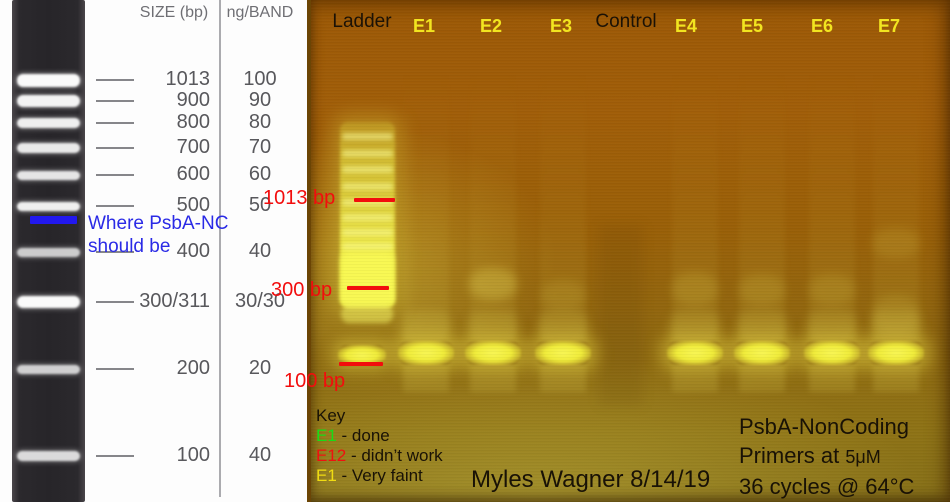 The width and height of the screenshot is (950, 502). I want to click on ladder-ref-size-1013: 1013, so click(188, 79).